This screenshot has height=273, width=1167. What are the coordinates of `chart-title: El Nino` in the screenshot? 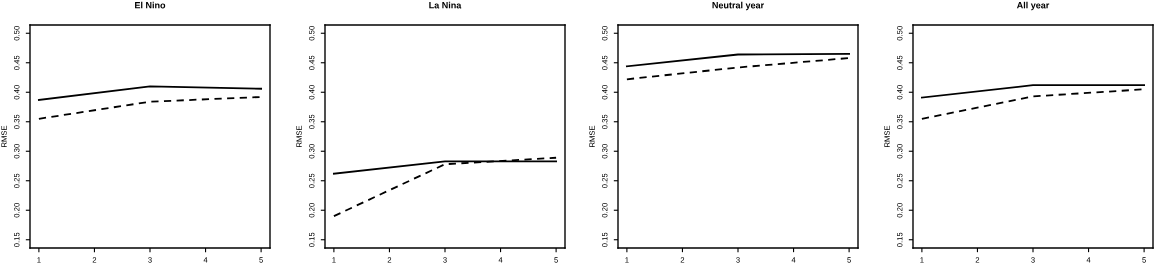 It's located at (150, 5).